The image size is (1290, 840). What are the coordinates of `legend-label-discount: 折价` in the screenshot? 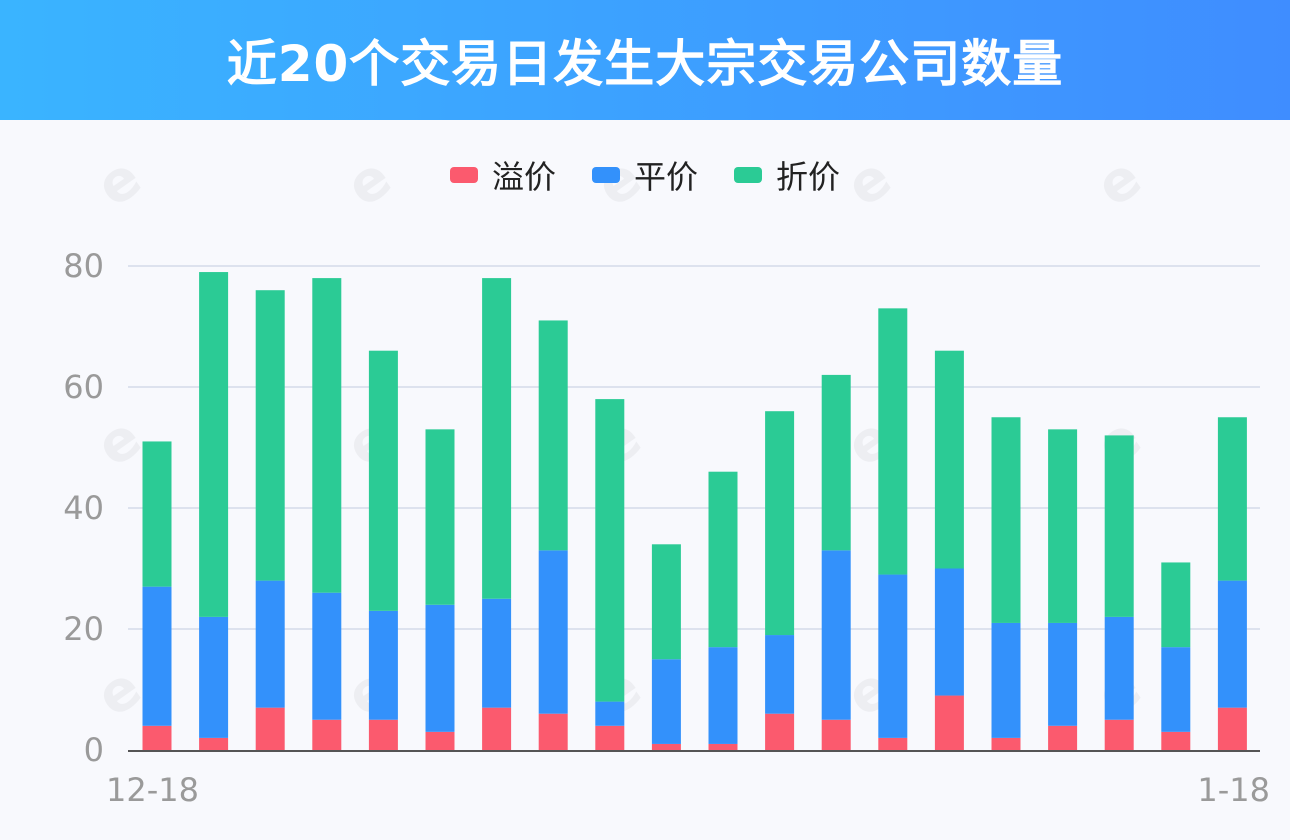 It's located at (808, 177).